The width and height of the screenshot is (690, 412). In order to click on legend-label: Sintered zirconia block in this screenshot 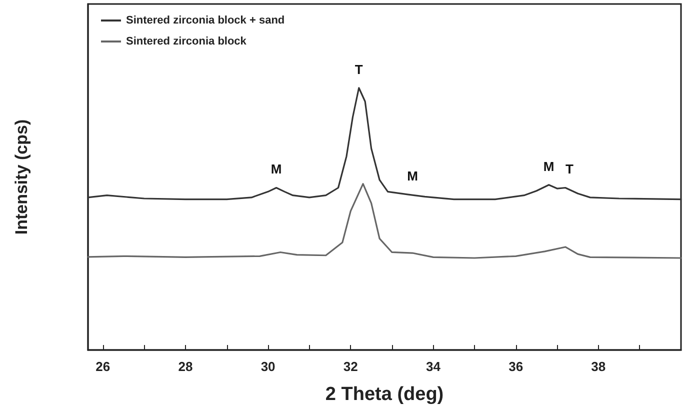, I will do `click(187, 42)`.